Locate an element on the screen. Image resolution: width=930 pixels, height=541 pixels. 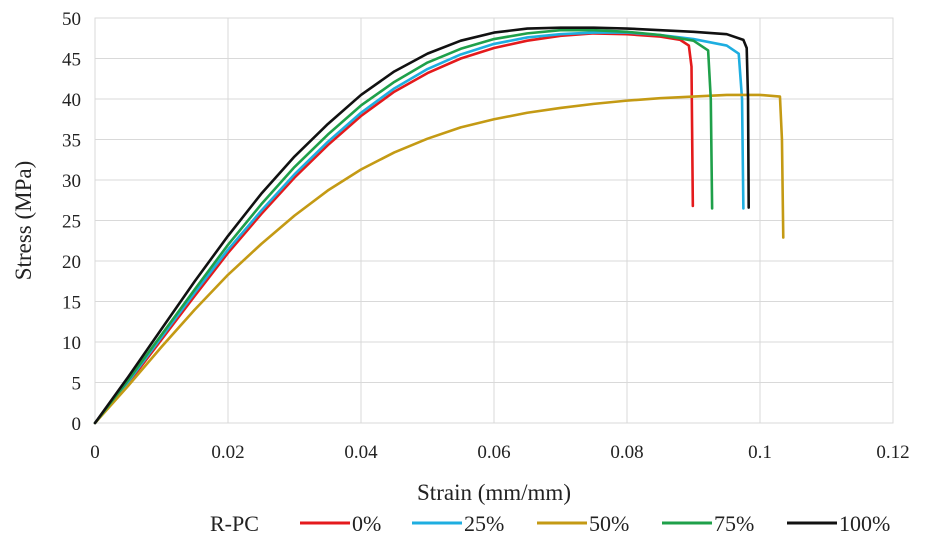
x-axis-ticks: 0 0.02 0.04 0.06 0.08 0.1 0.12 is located at coordinates (499, 452).